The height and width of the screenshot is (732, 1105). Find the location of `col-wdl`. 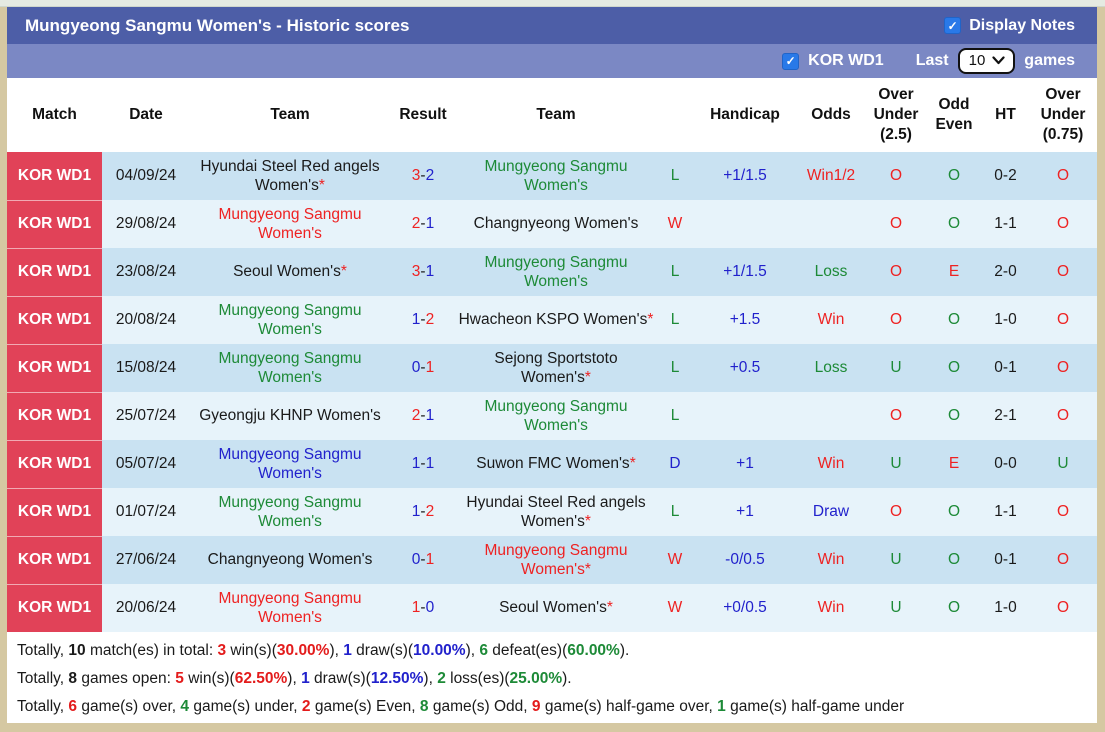

col-wdl is located at coordinates (675, 115).